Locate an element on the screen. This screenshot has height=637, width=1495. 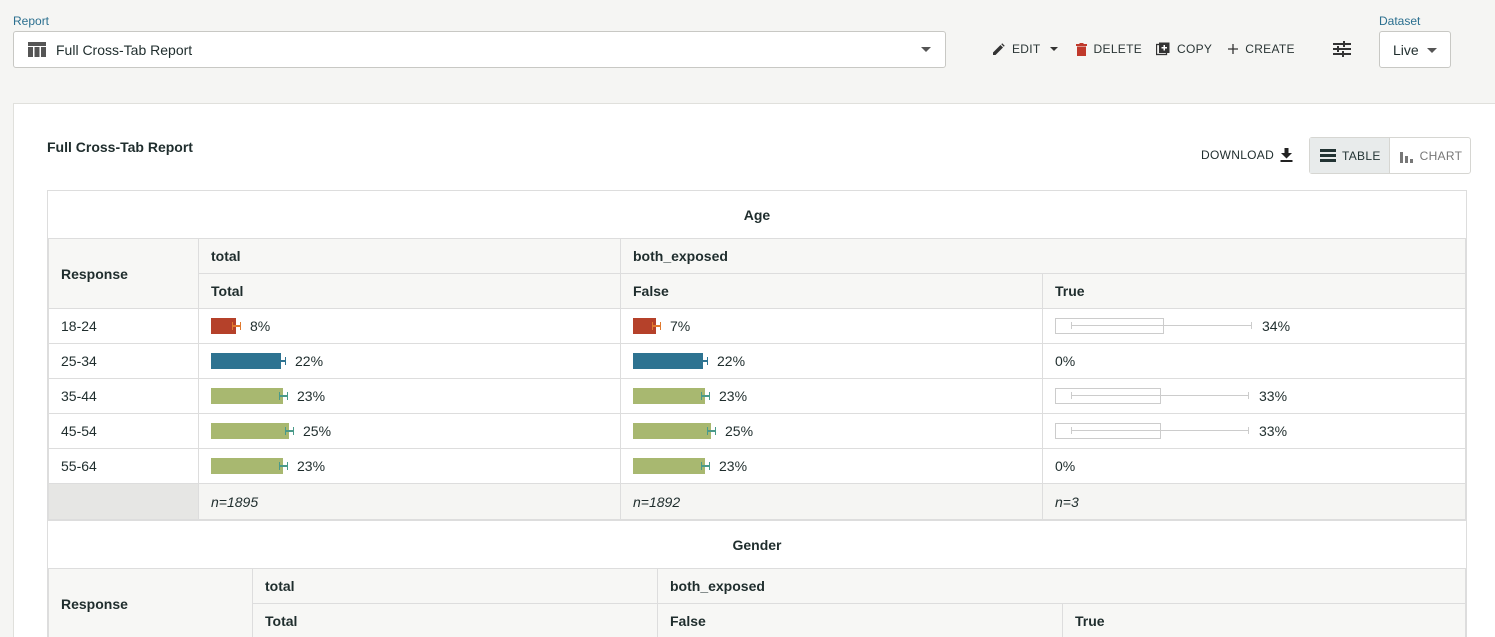
chart-view-label: CHART is located at coordinates (1441, 155).